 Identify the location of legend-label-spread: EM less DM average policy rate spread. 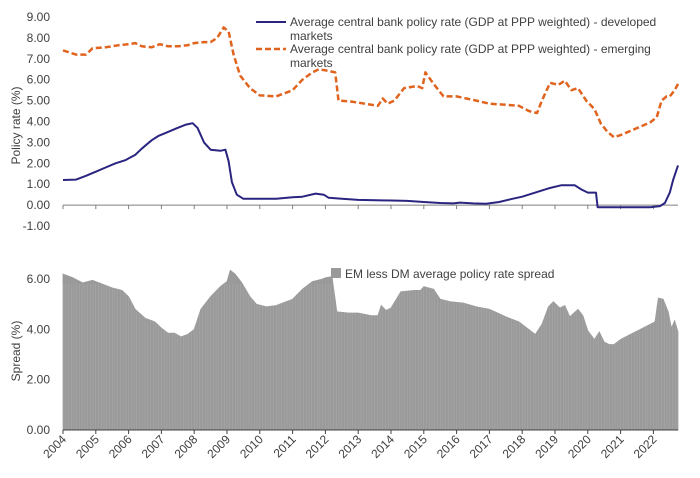
(449, 274).